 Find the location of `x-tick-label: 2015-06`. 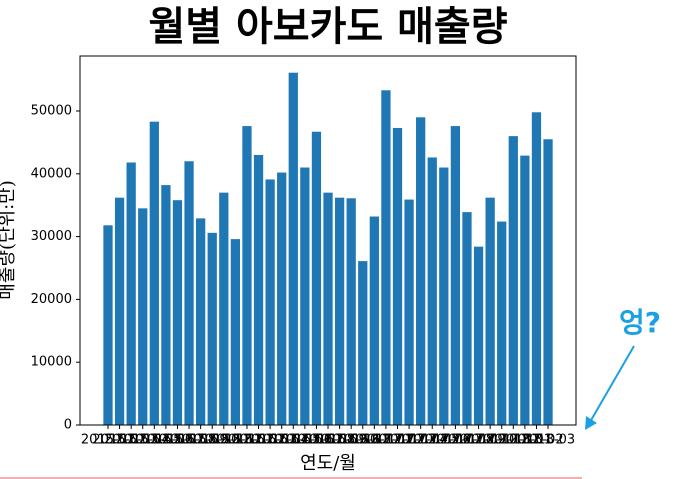

x-tick-label: 2015-06 is located at coordinates (166, 440).